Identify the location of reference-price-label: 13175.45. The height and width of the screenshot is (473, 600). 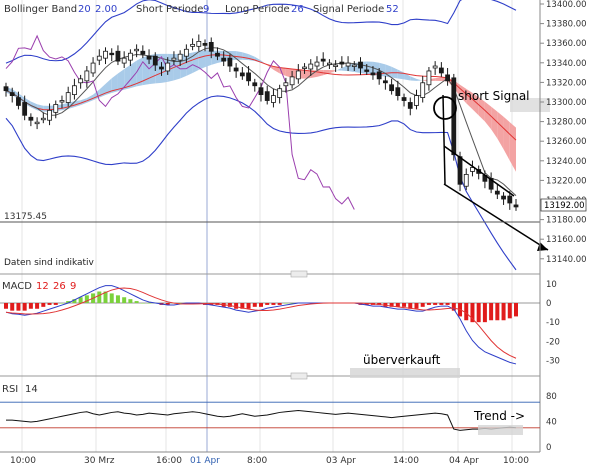
(25, 217).